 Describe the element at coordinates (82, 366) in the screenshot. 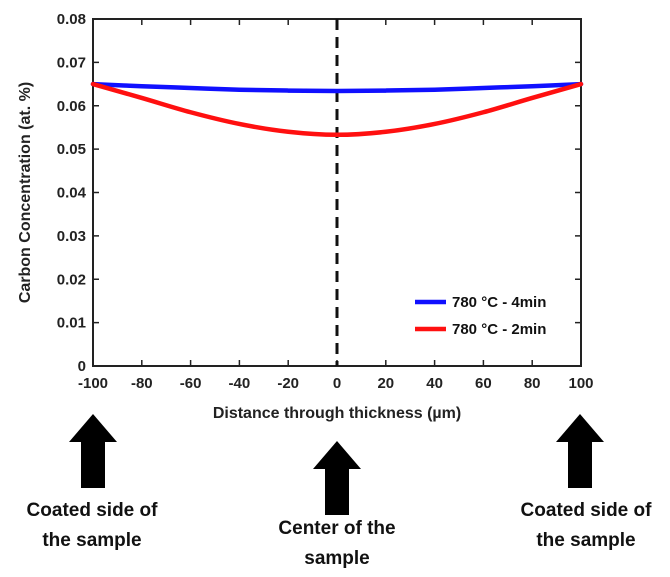

I see `y-tick-label: 0` at that location.